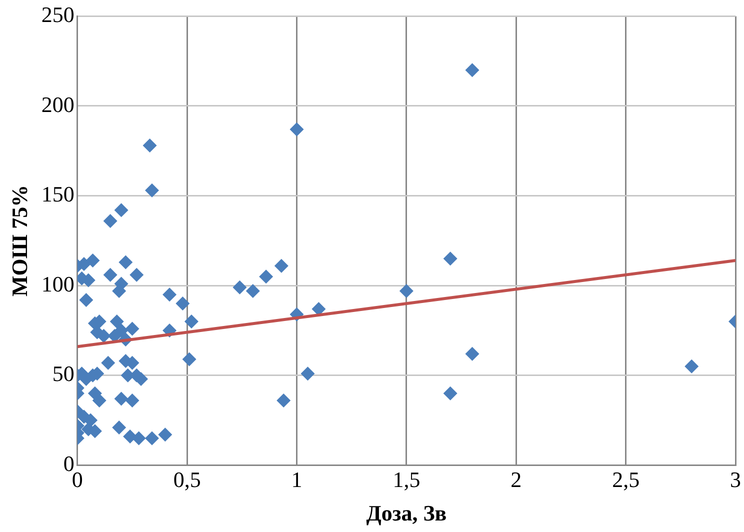 The width and height of the screenshot is (744, 532). Describe the element at coordinates (68, 463) in the screenshot. I see `y-tick-label: 0` at that location.